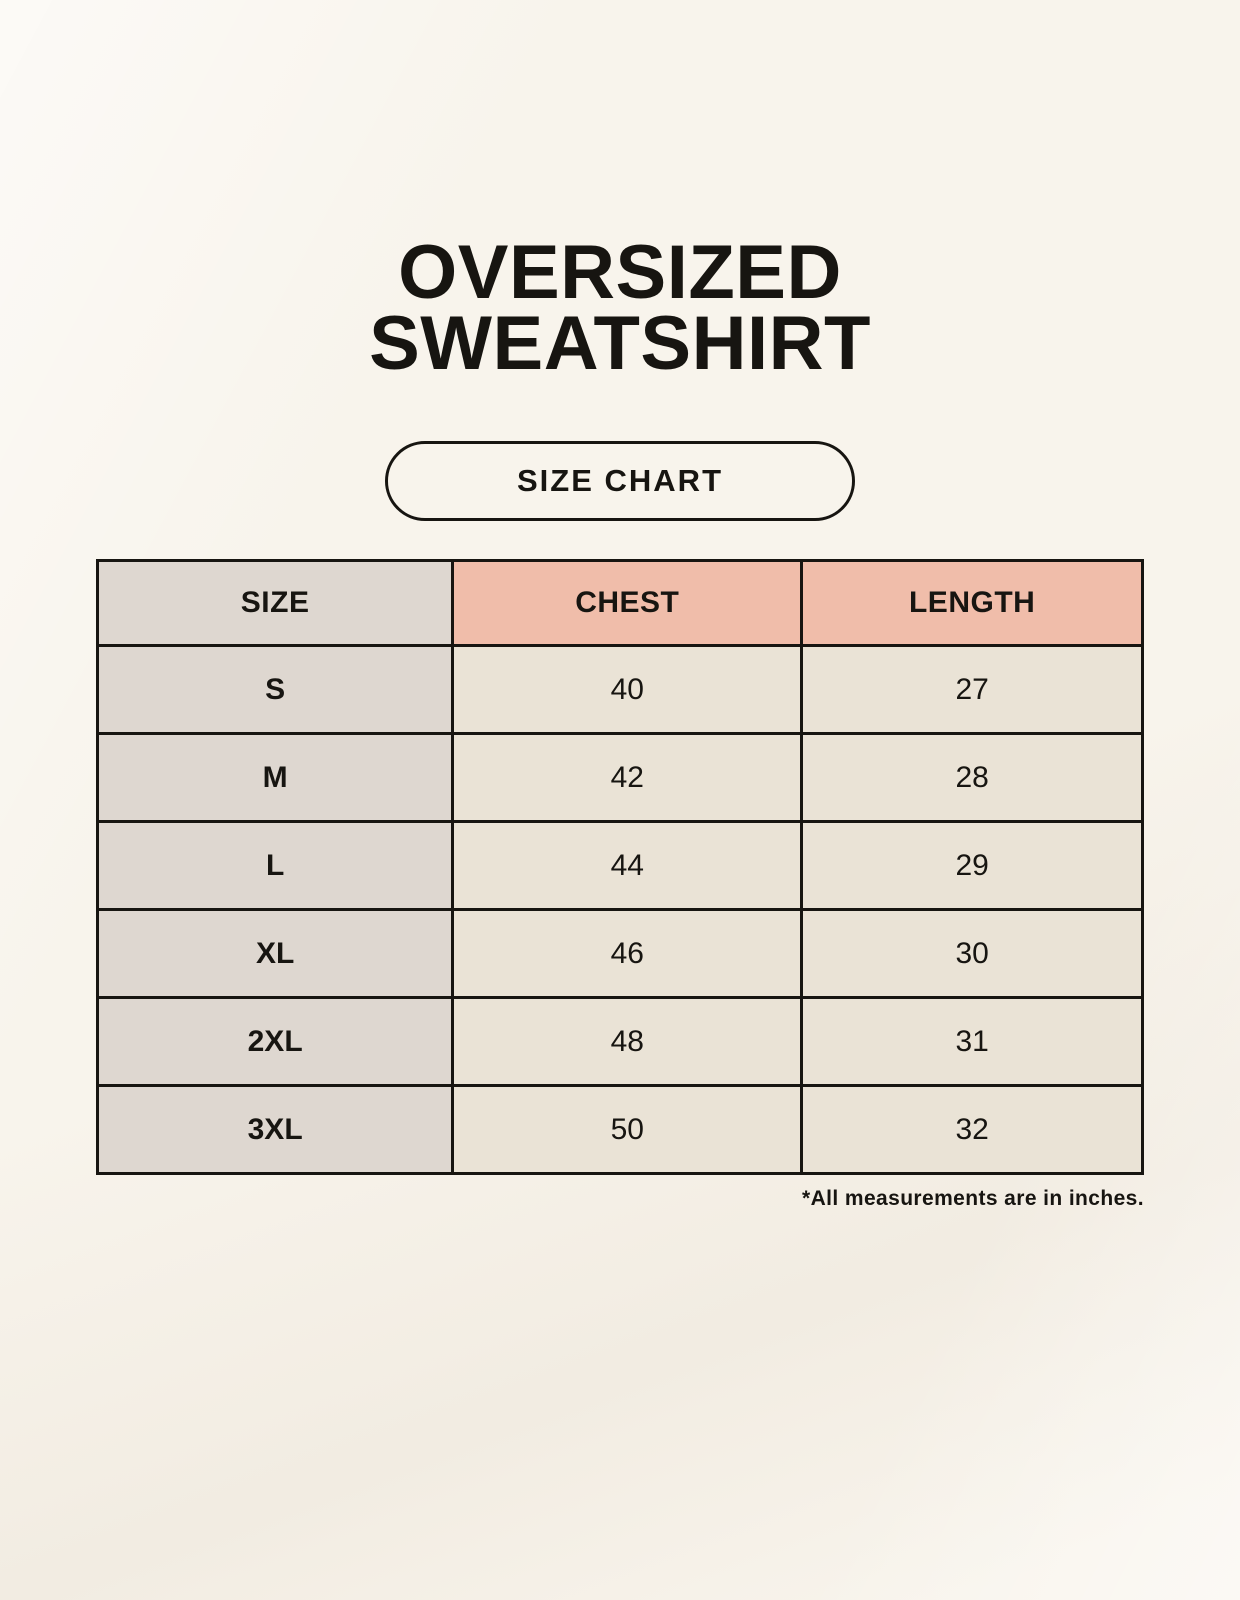 This screenshot has width=1240, height=1600. Describe the element at coordinates (627, 603) in the screenshot. I see `column-header-chest: CHEST` at that location.